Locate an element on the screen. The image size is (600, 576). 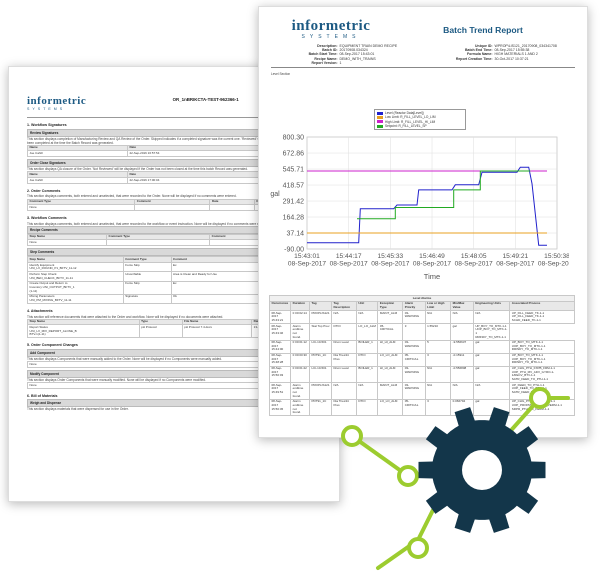
table-cell: 0 00:01:22 is located at coordinates (300, 374).